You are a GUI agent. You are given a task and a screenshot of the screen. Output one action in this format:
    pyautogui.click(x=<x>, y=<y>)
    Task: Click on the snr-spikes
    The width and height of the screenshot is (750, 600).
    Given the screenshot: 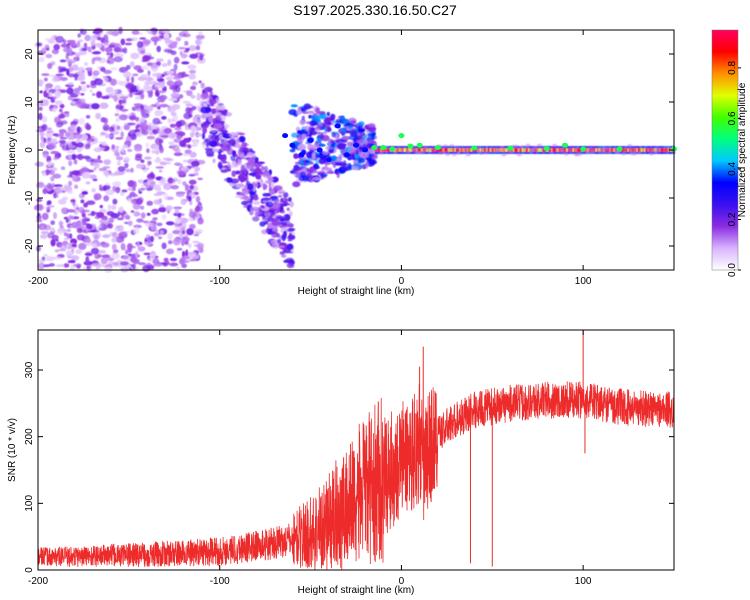 What is the action you would take?
    pyautogui.click(x=502, y=449)
    